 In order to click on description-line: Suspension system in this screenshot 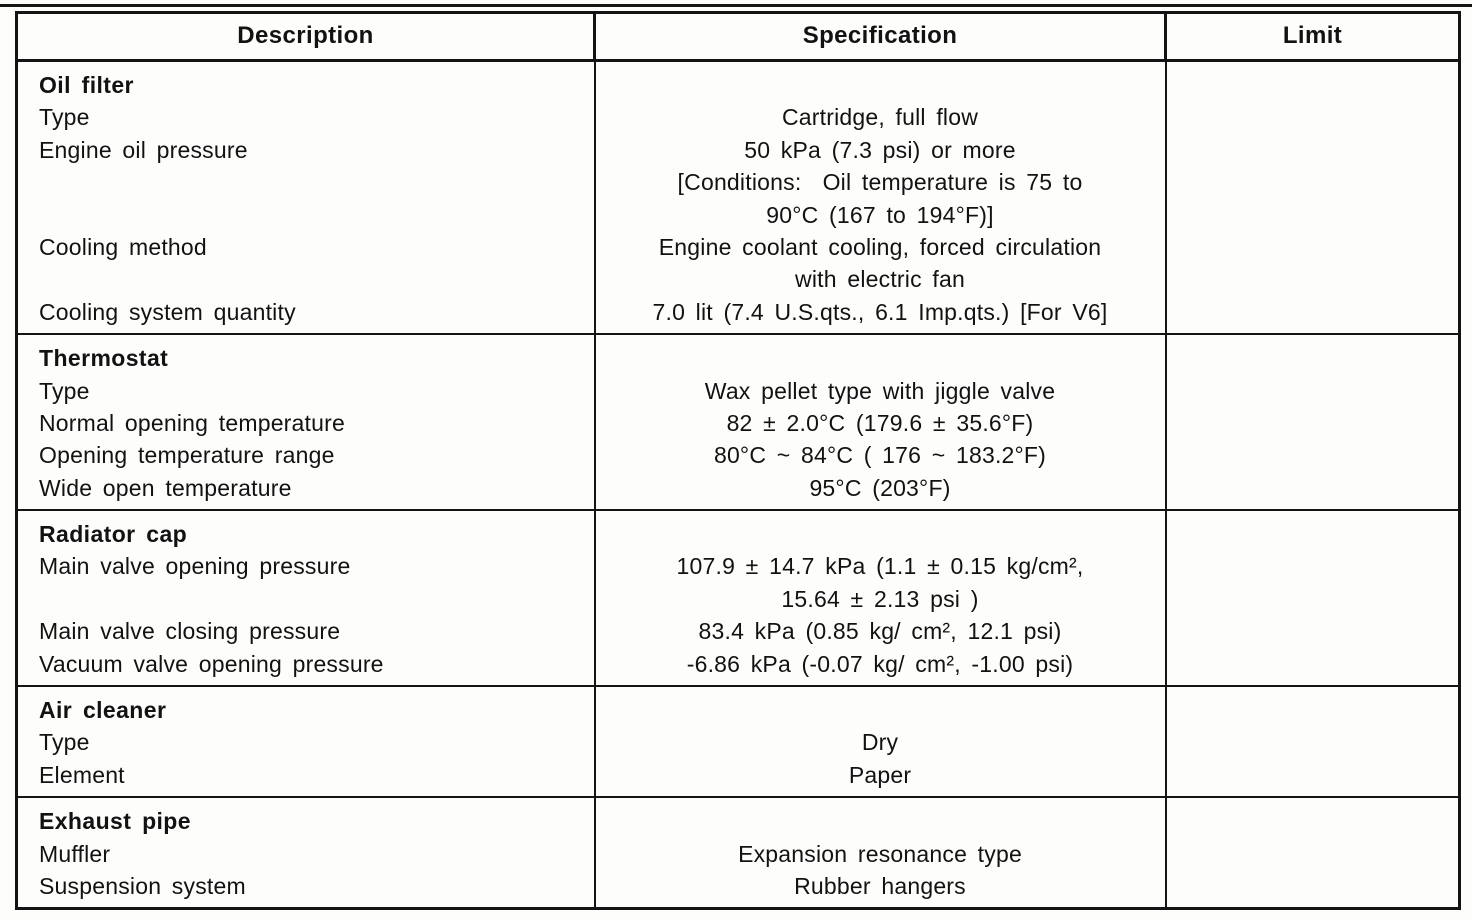, I will do `click(142, 885)`.